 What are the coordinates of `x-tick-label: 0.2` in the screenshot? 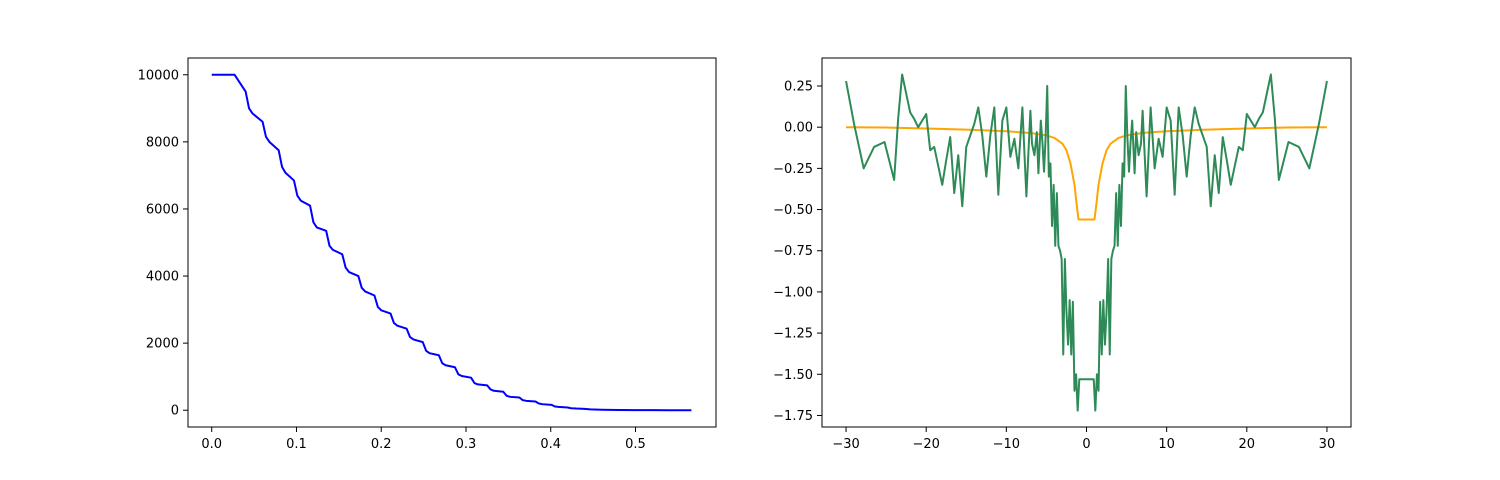 It's located at (381, 444).